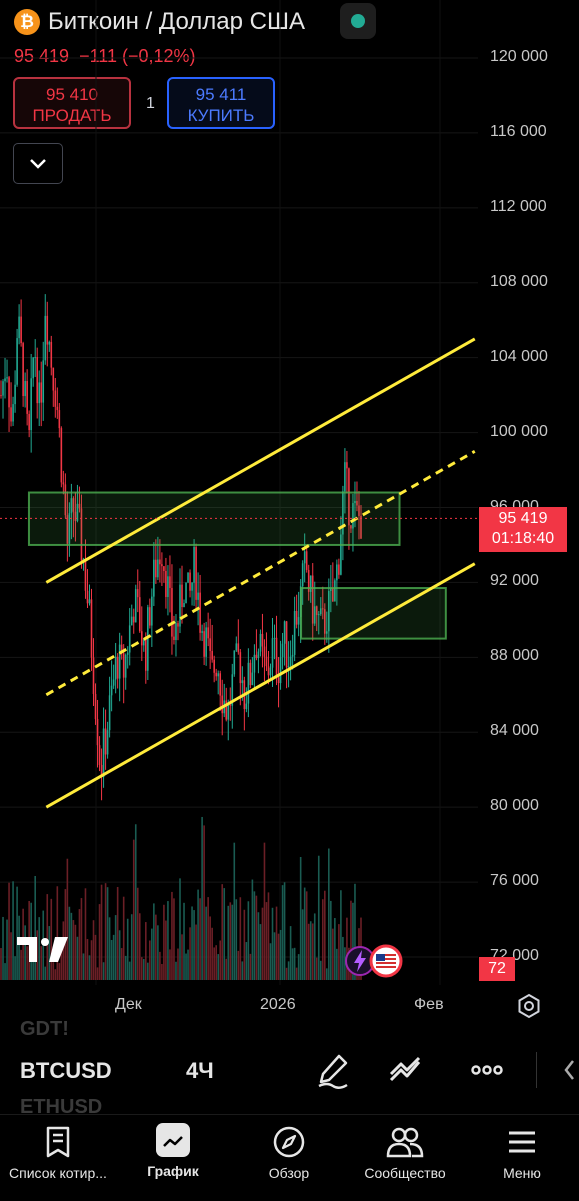  Describe the element at coordinates (214, 518) in the screenshot. I see `resistance-zone` at that location.